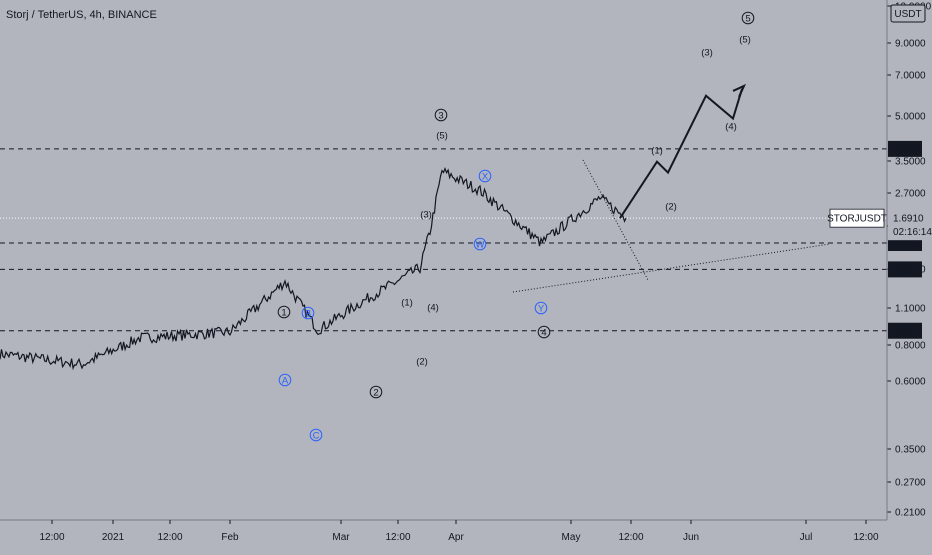 Image resolution: width=932 pixels, height=555 pixels. What do you see at coordinates (910, 76) in the screenshot?
I see `price-tick-label: 7.0000` at bounding box center [910, 76].